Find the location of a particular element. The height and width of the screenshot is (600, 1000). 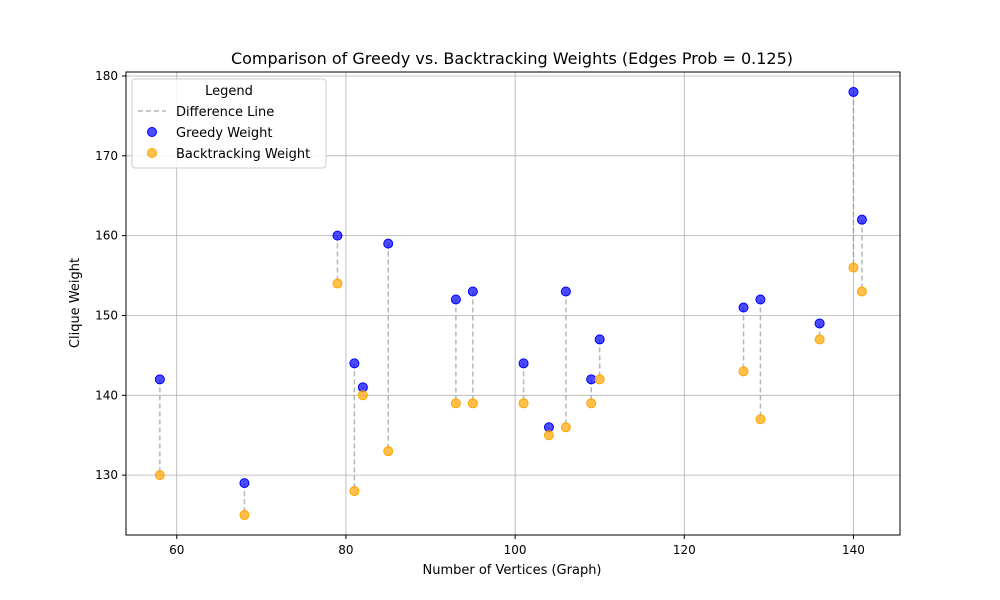

legend-entry-greedy: Greedy Weight is located at coordinates (224, 133).